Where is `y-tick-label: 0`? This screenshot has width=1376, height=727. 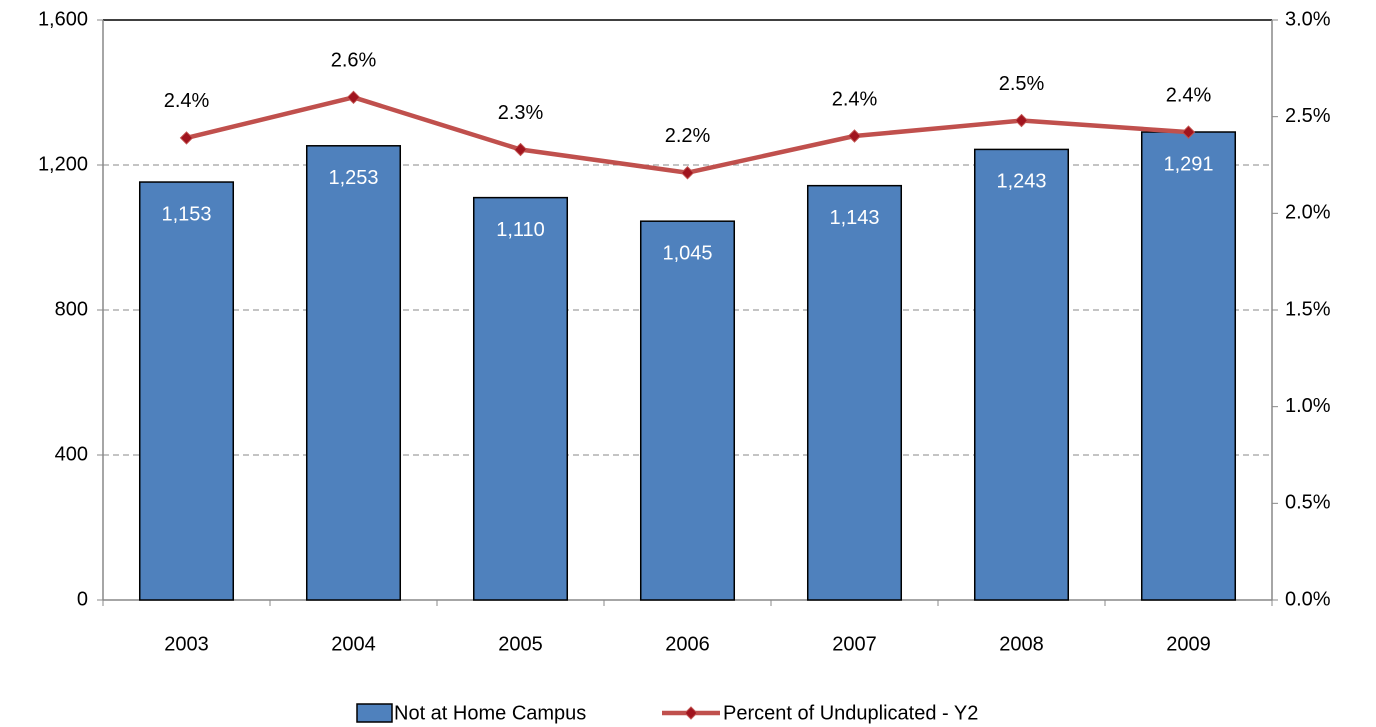
y-tick-label: 0 is located at coordinates (82, 599).